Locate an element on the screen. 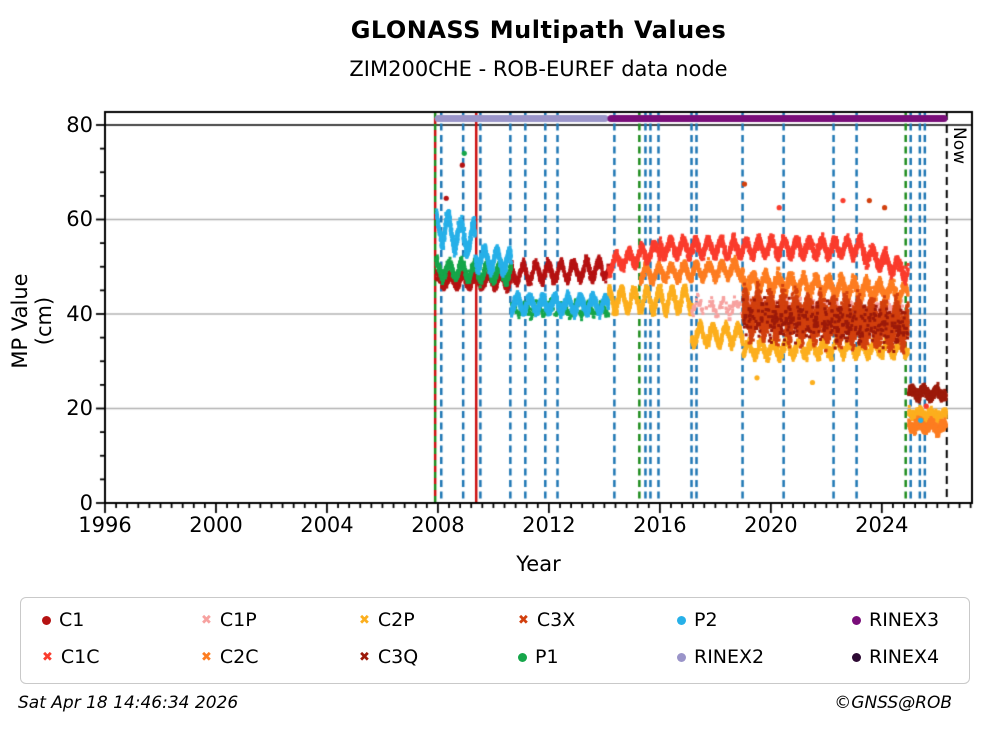 The height and width of the screenshot is (734, 992). legend-entry-C2P: ✖ C2P is located at coordinates (387, 620).